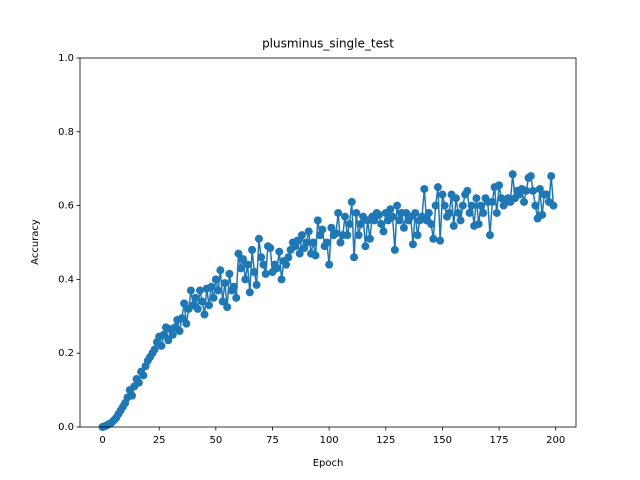 Image resolution: width=640 pixels, height=480 pixels. I want to click on y-tick-label: 0.6, so click(66, 206).